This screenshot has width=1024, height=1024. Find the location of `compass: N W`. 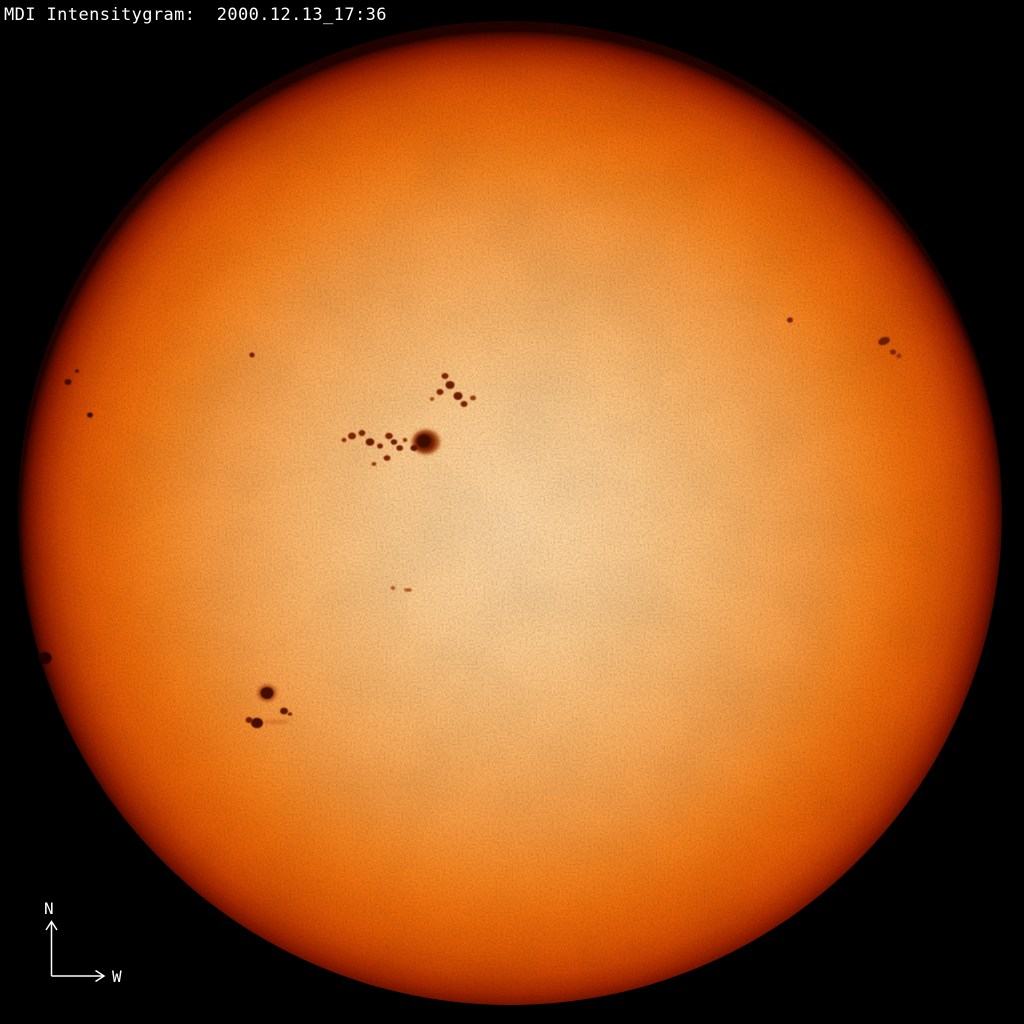

compass: N W is located at coordinates (83, 942).